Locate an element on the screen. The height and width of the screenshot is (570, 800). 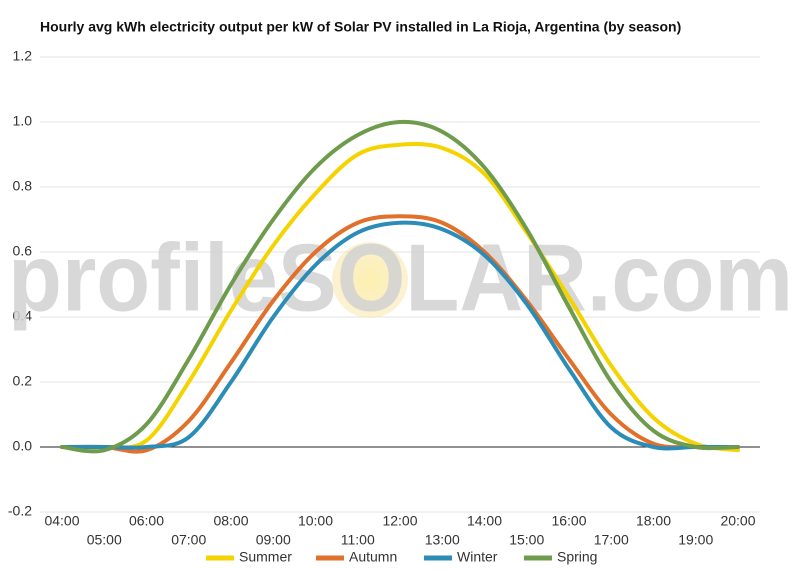
y-tick-label: 0.2 is located at coordinates (23, 381).